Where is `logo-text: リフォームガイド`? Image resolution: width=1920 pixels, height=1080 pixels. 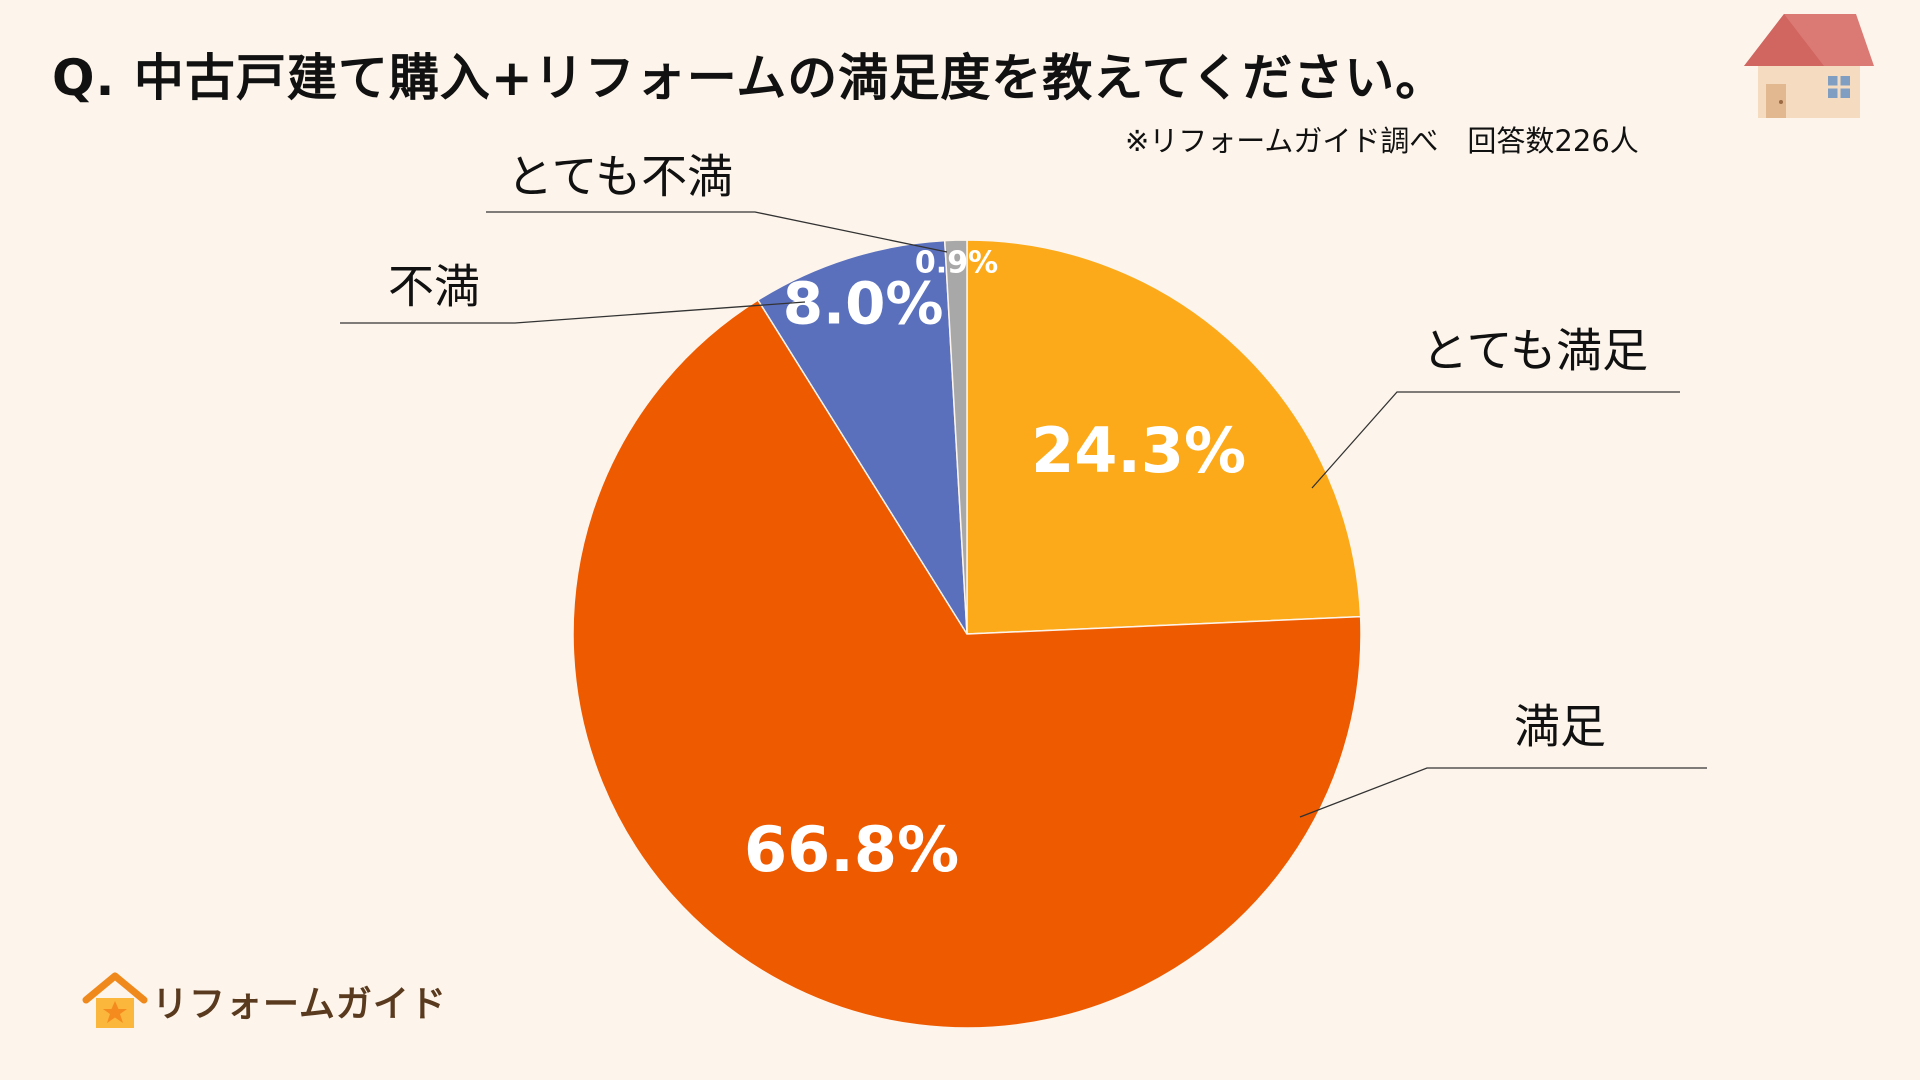
logo-text: リフォームガイド is located at coordinates (299, 1004).